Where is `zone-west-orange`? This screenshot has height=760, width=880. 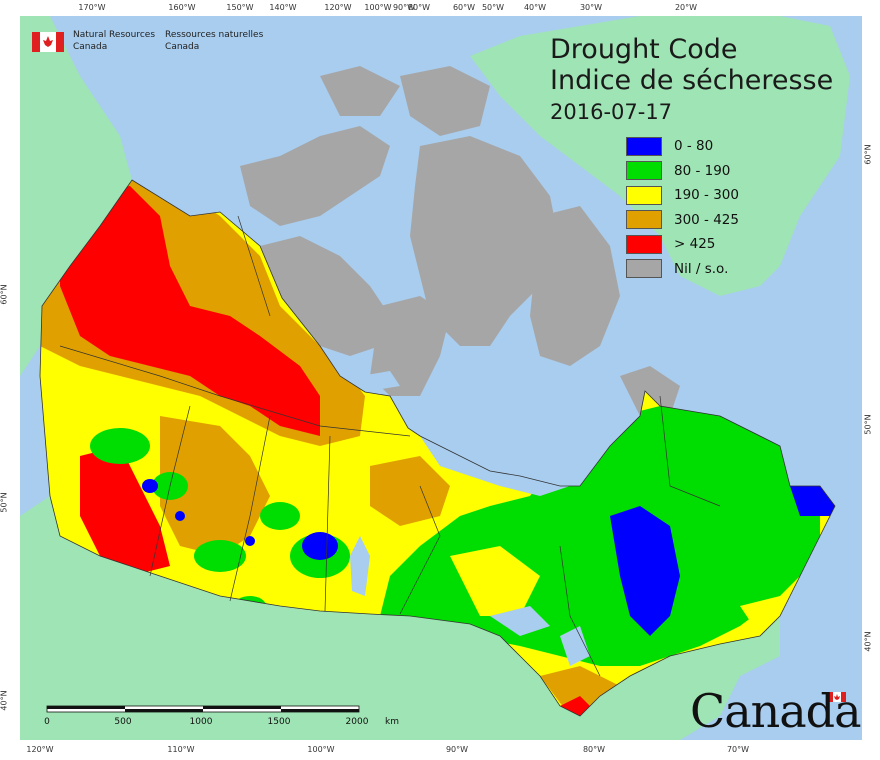
zone-west-orange is located at coordinates (215, 486).